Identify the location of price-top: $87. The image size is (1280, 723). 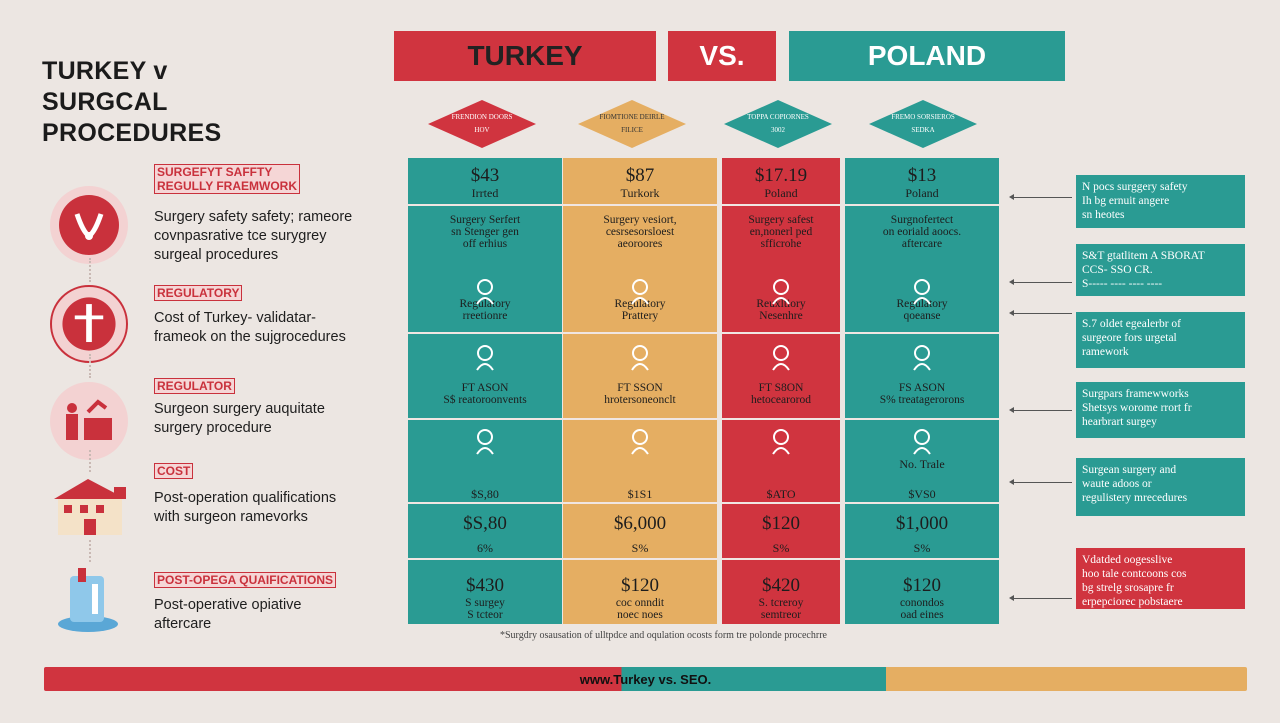
(640, 175).